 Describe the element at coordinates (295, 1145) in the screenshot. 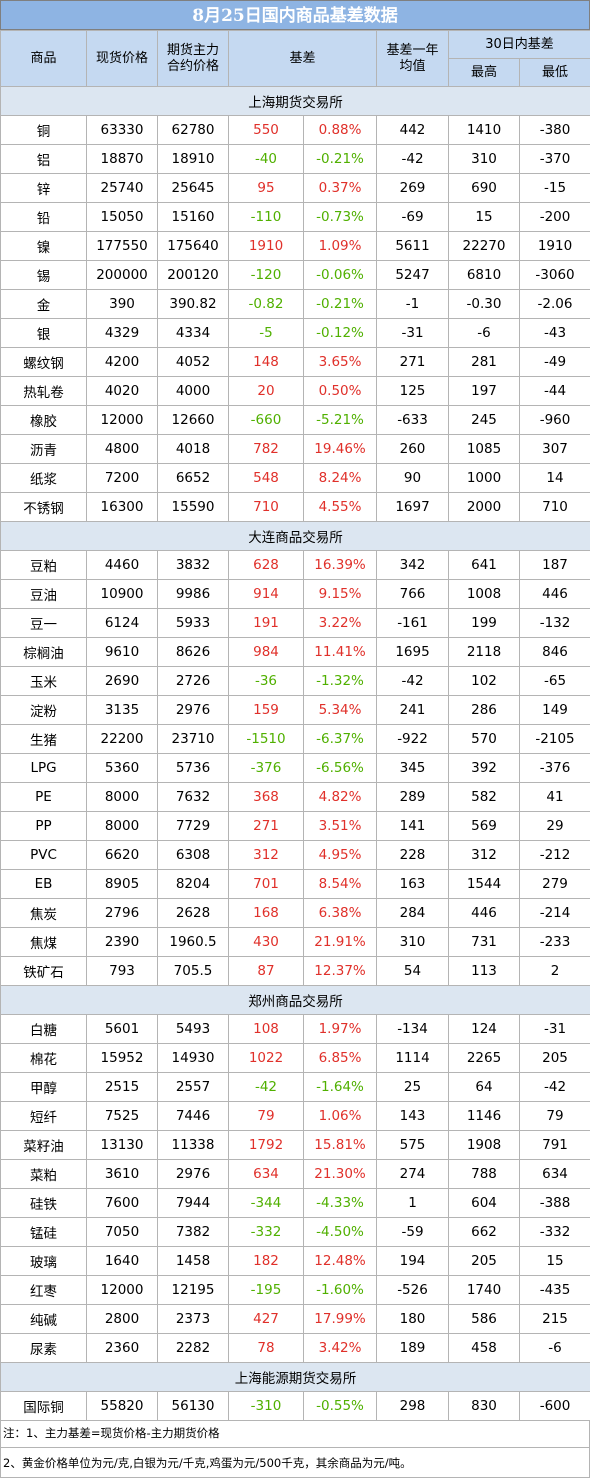

I see `table-row: 菜籽油 13130 11338 1792 15.81% 575 1908 791` at that location.